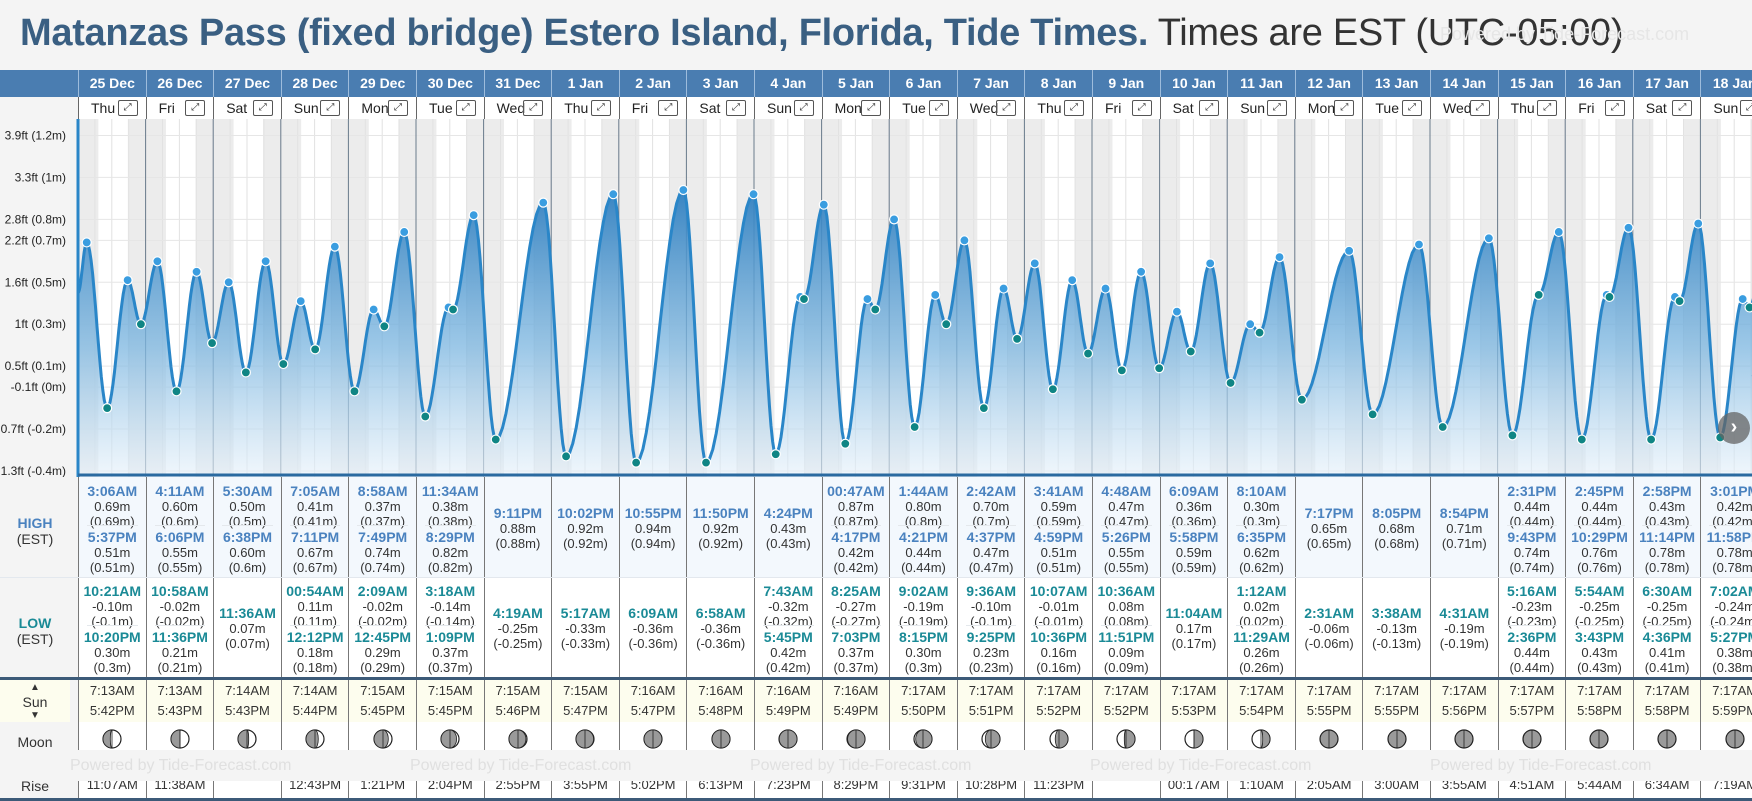  What do you see at coordinates (1464, 710) in the screenshot?
I see `sunset-time: 5:56PM` at bounding box center [1464, 710].